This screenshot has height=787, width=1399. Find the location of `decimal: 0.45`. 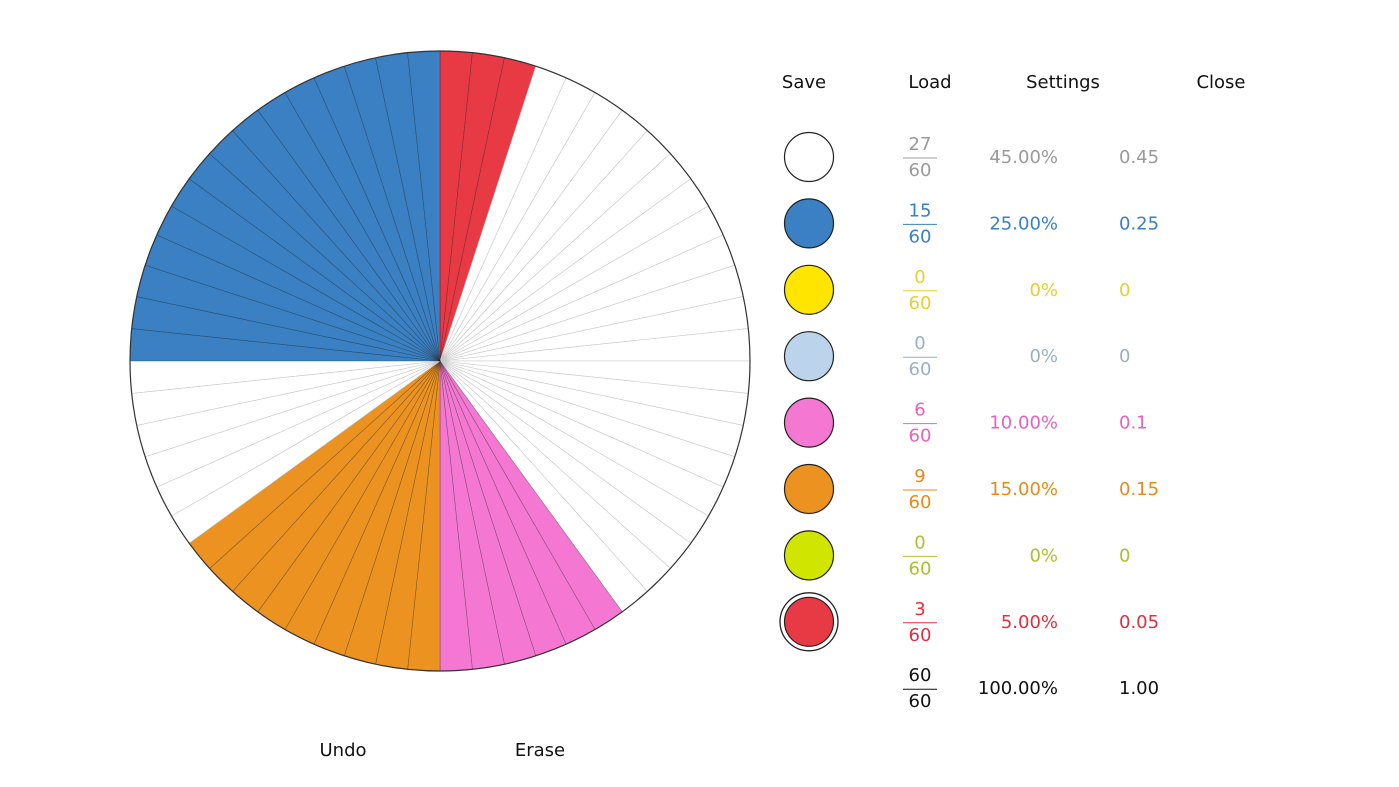

decimal: 0.45 is located at coordinates (1139, 157).